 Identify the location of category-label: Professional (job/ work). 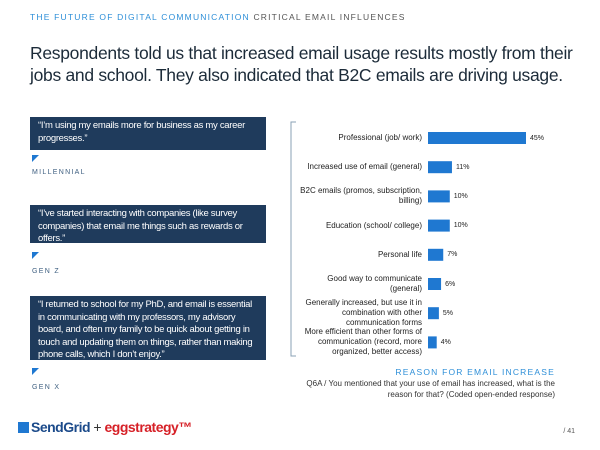
(380, 137).